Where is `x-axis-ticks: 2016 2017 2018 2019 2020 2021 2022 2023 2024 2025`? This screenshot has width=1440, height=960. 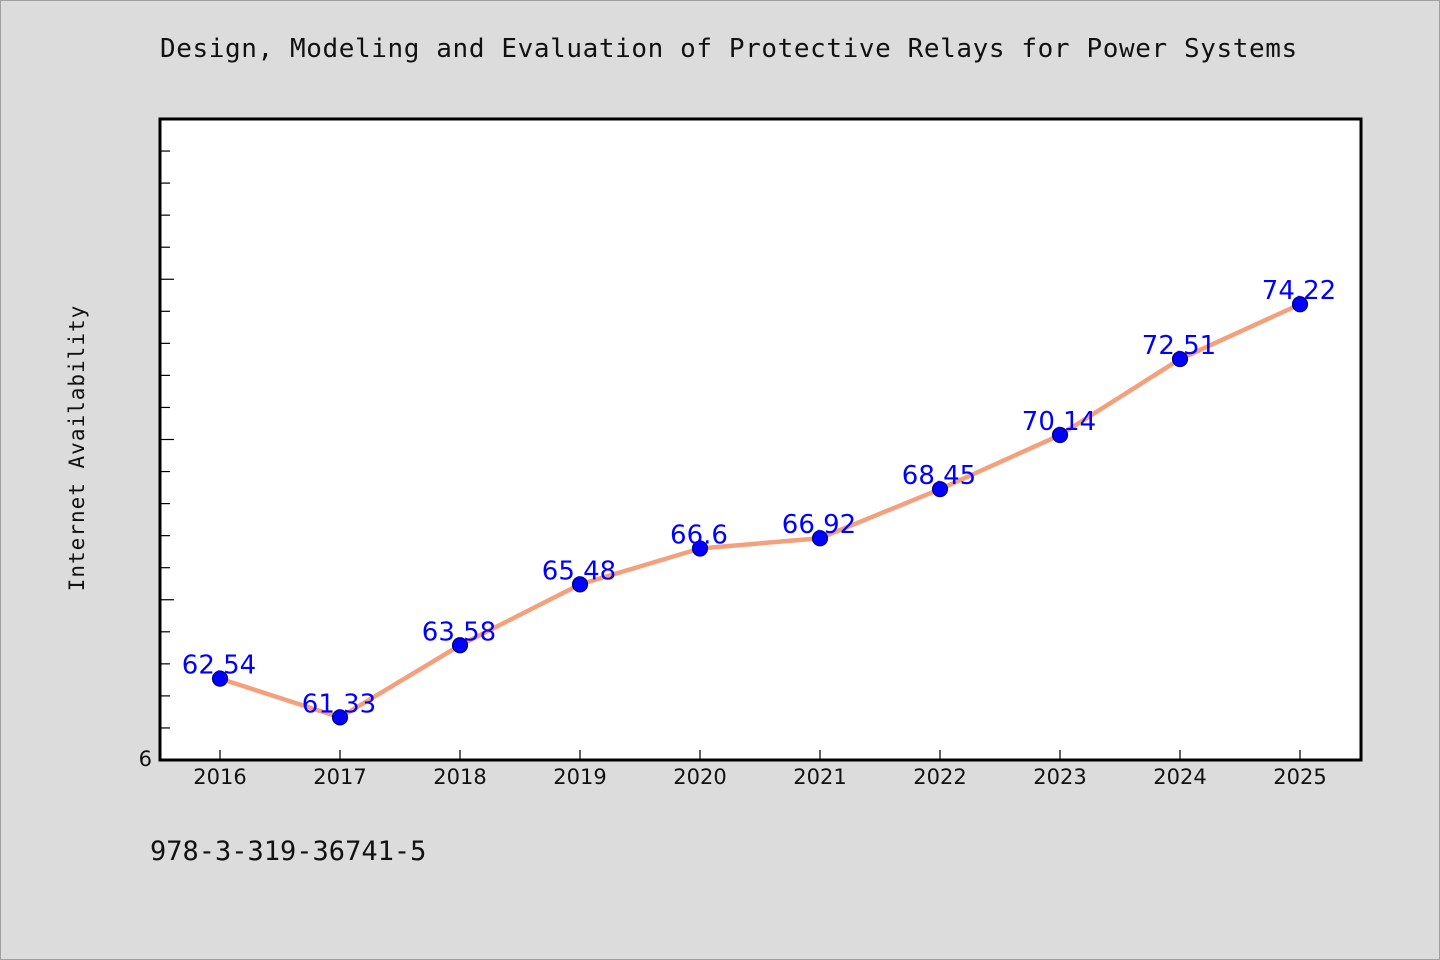 x-axis-ticks: 2016 2017 2018 2019 2020 2021 2022 2023 2024 2025 is located at coordinates (760, 769).